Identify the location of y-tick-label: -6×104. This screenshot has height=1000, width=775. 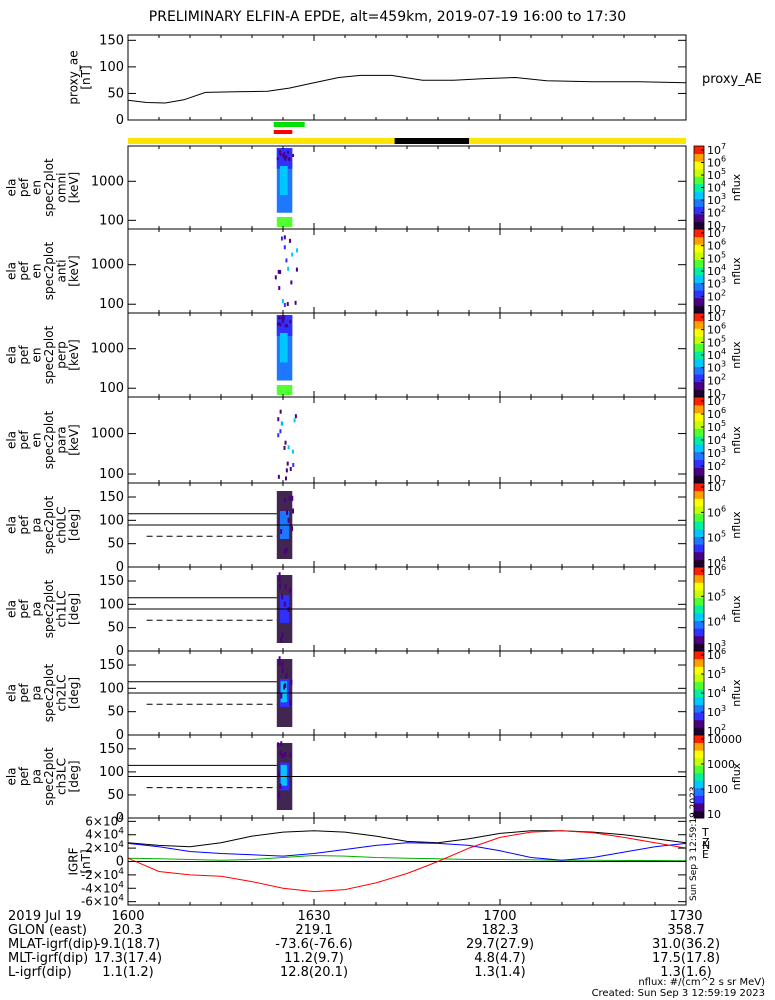
(102, 901).